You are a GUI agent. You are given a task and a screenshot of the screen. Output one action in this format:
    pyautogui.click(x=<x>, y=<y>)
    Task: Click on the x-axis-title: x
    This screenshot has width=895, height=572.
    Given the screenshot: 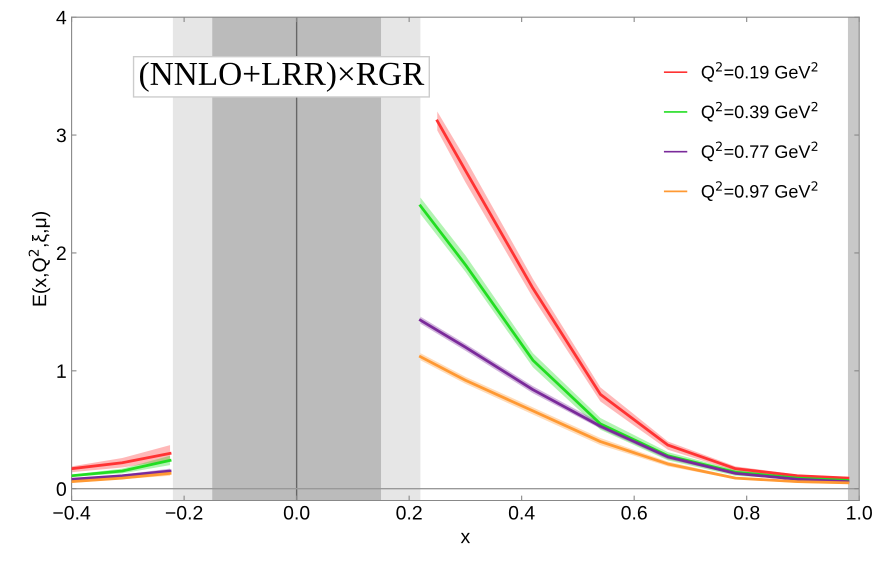 What is the action you would take?
    pyautogui.click(x=465, y=538)
    